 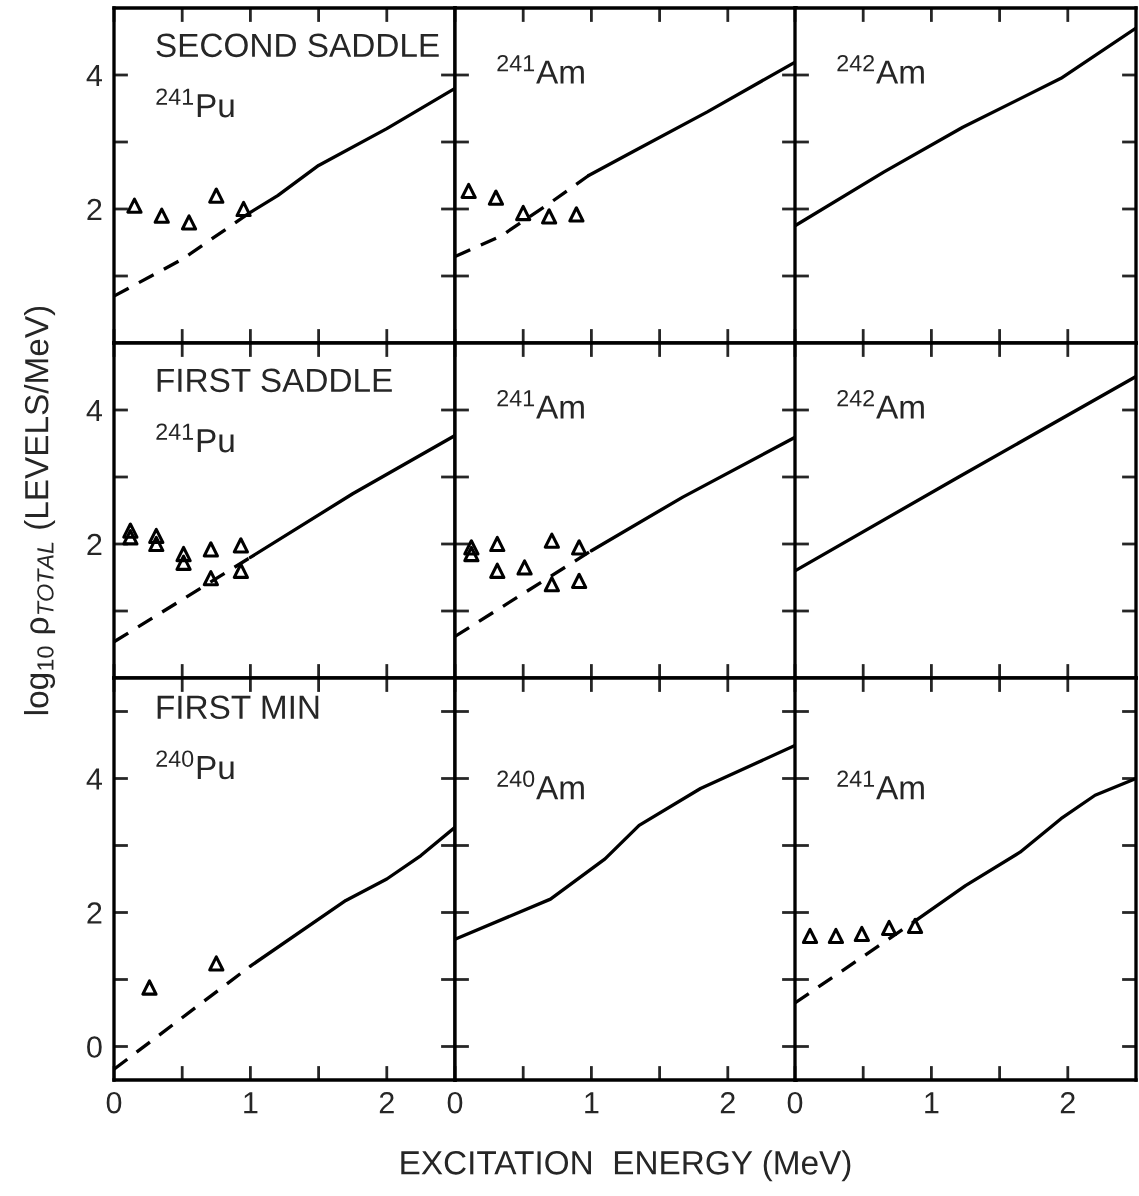 What do you see at coordinates (274, 380) in the screenshot?
I see `annotation: FIRST SADDLE` at bounding box center [274, 380].